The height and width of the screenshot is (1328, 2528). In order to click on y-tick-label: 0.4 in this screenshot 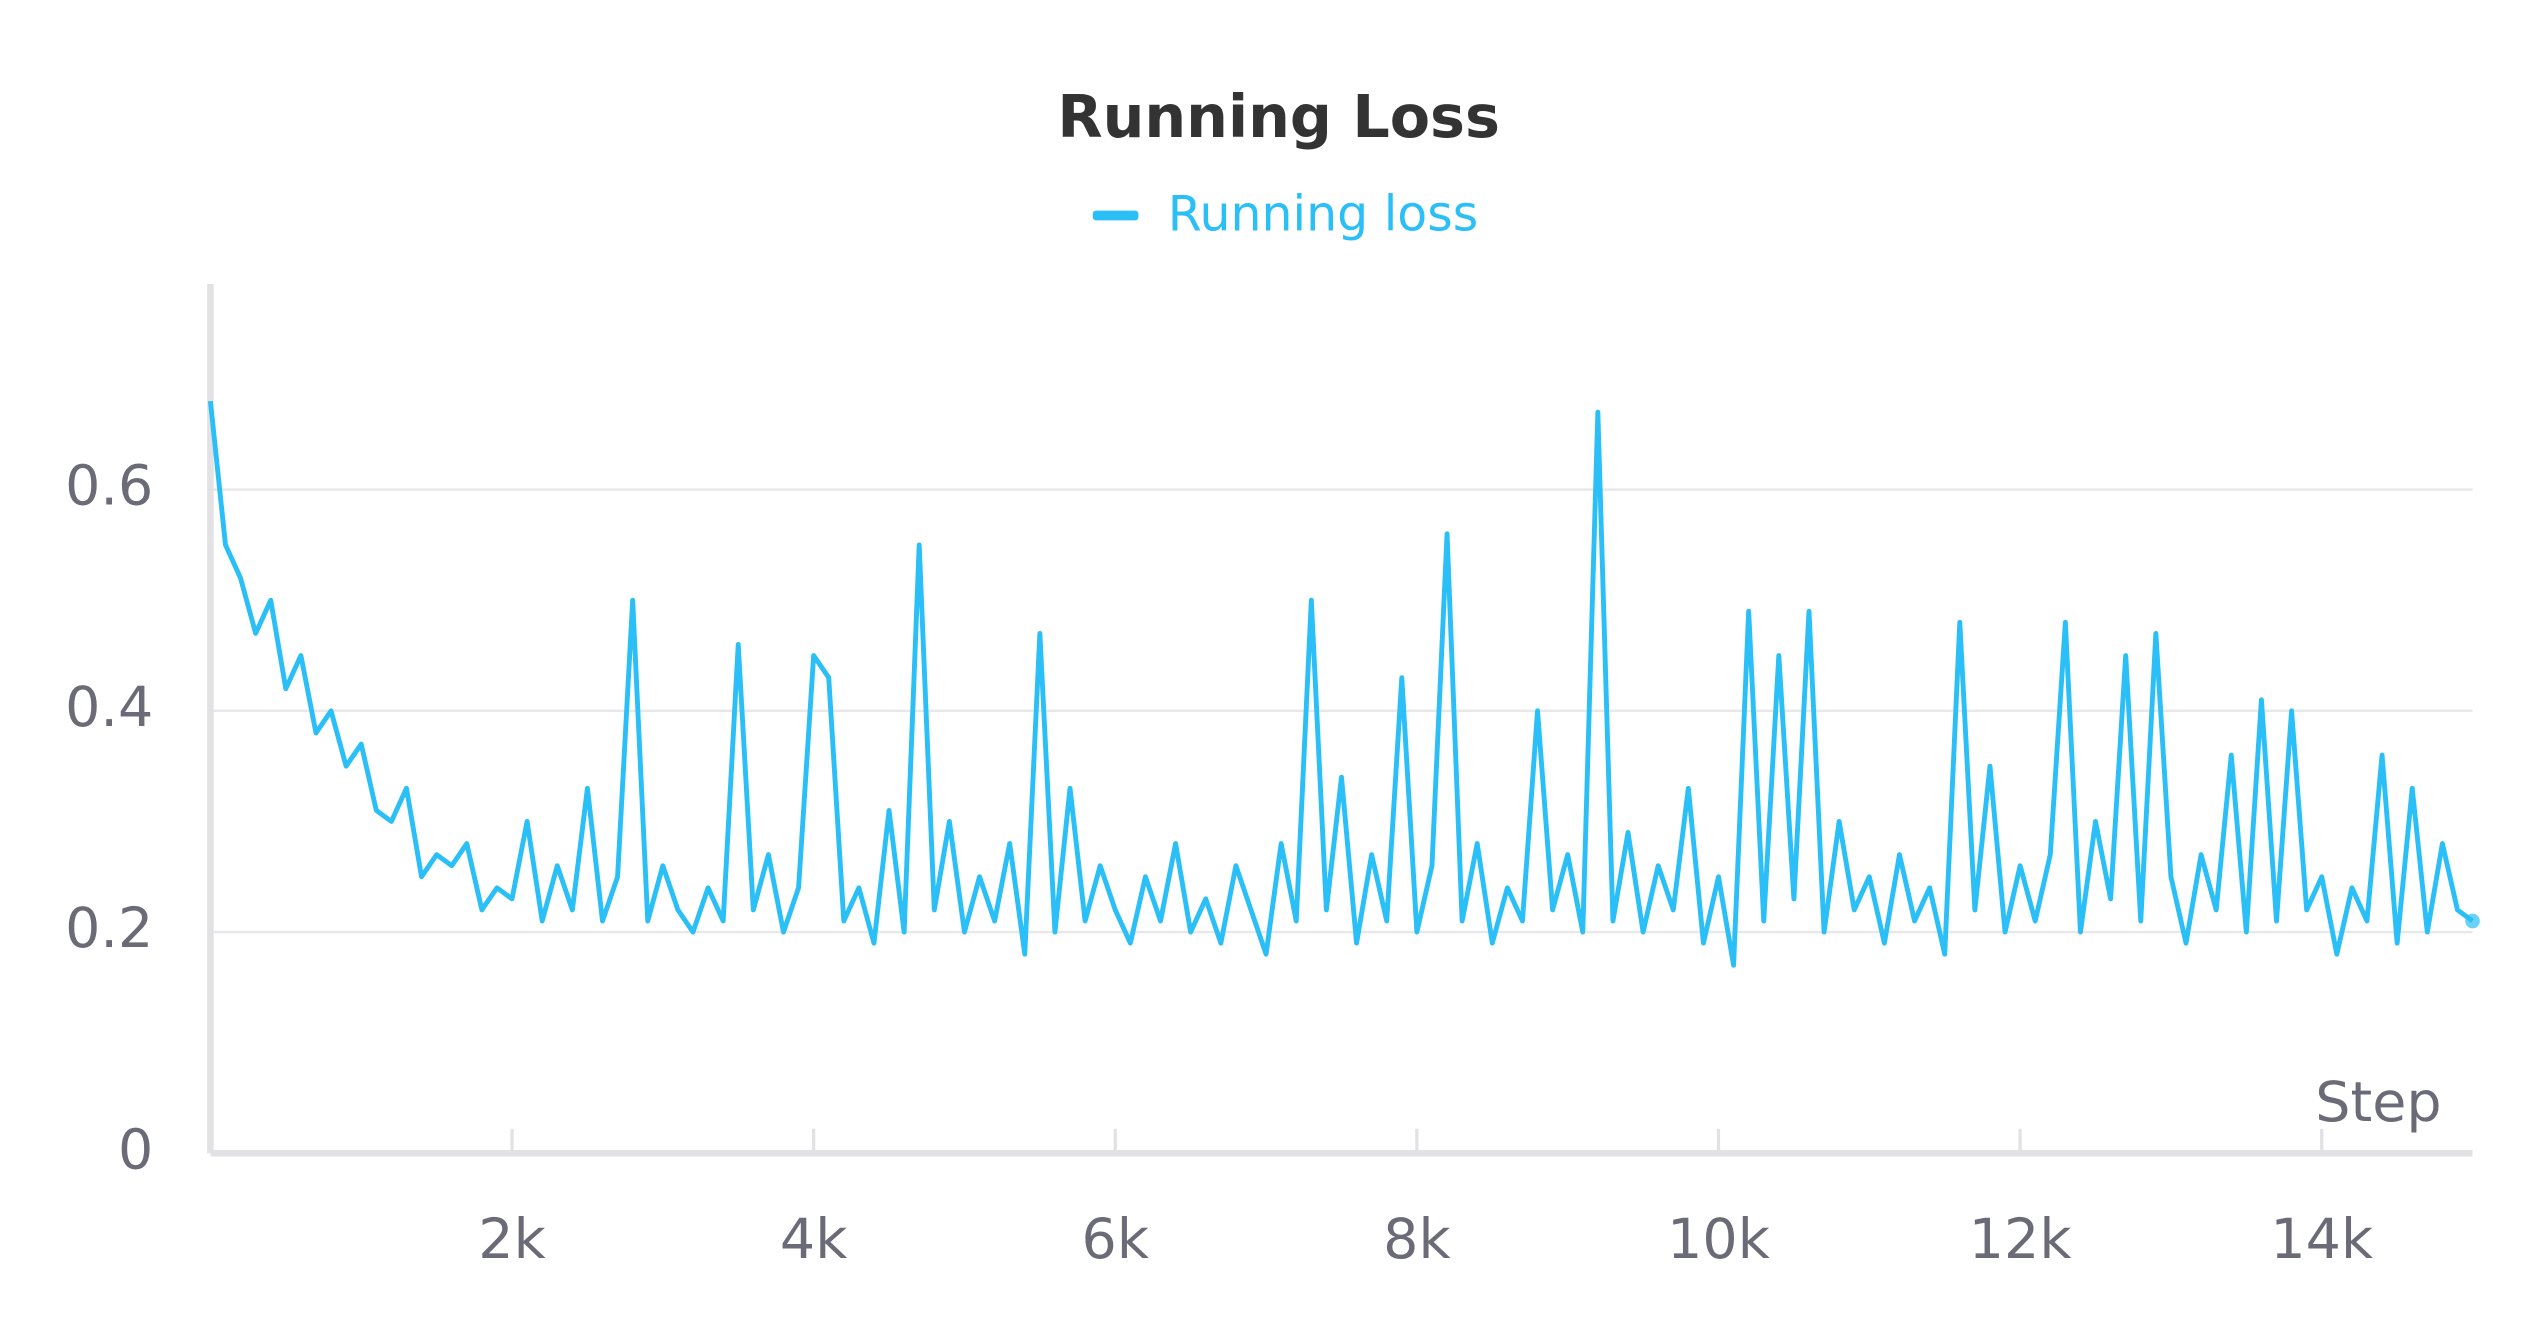, I will do `click(109, 708)`.